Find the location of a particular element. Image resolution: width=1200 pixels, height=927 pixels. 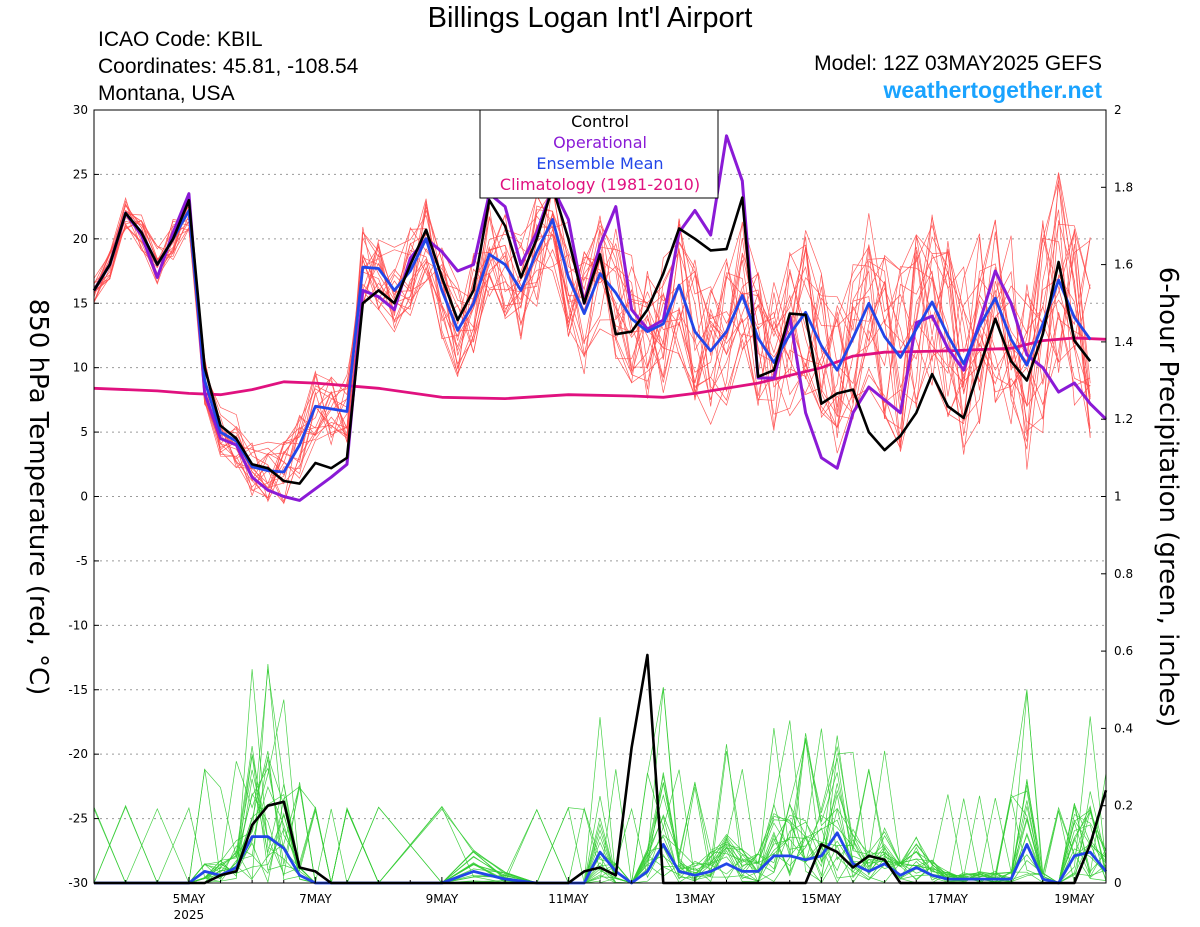

legend-box is located at coordinates (599, 154).